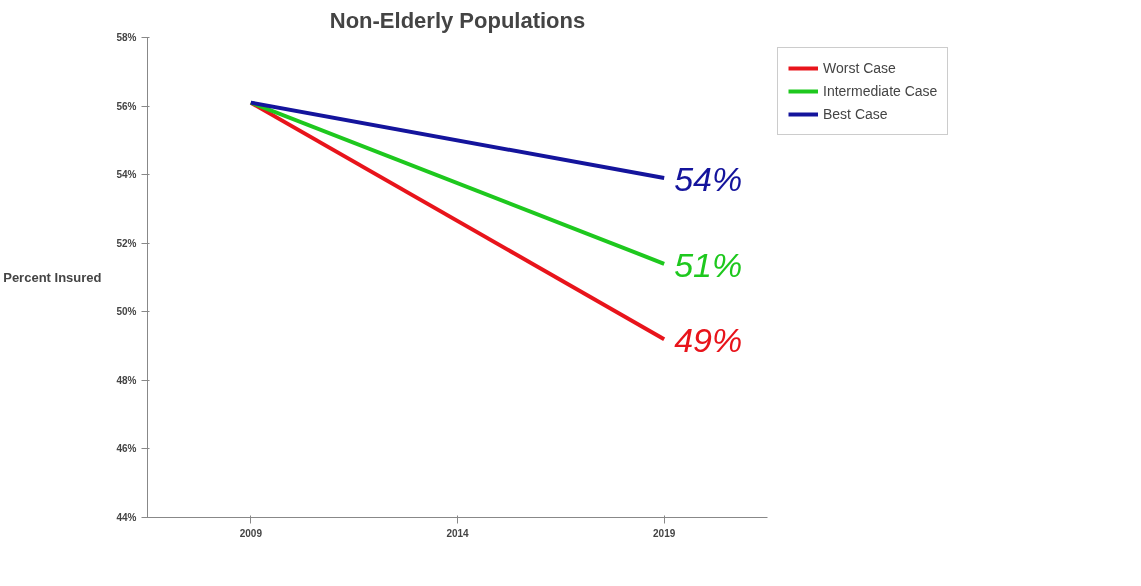 Image resolution: width=1141 pixels, height=586 pixels. Describe the element at coordinates (126, 106) in the screenshot. I see `y-tick-label: 56%` at that location.